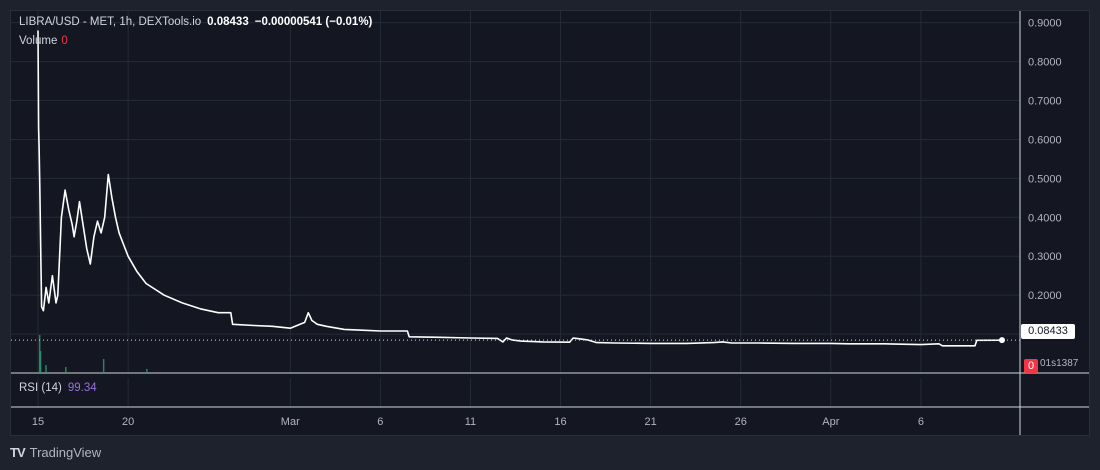  I want to click on last-price: 0.08433, so click(228, 22).